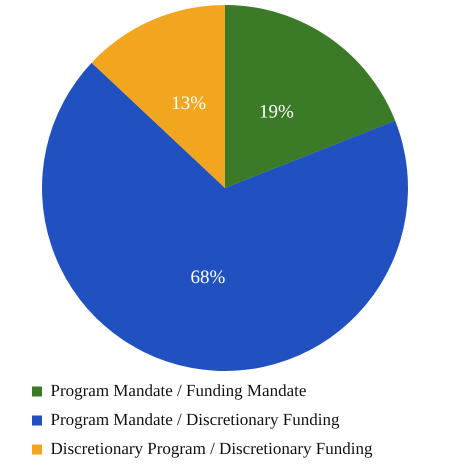 Image resolution: width=450 pixels, height=468 pixels. What do you see at coordinates (276, 111) in the screenshot?
I see `data-label: 19%` at bounding box center [276, 111].